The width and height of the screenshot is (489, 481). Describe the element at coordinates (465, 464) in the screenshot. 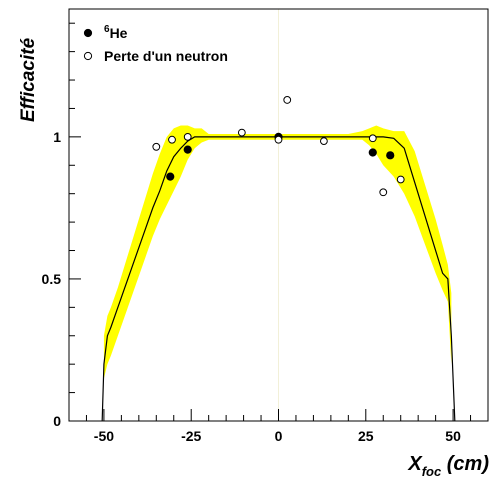

I see `x-axis-label-unit: (cm)` at that location.